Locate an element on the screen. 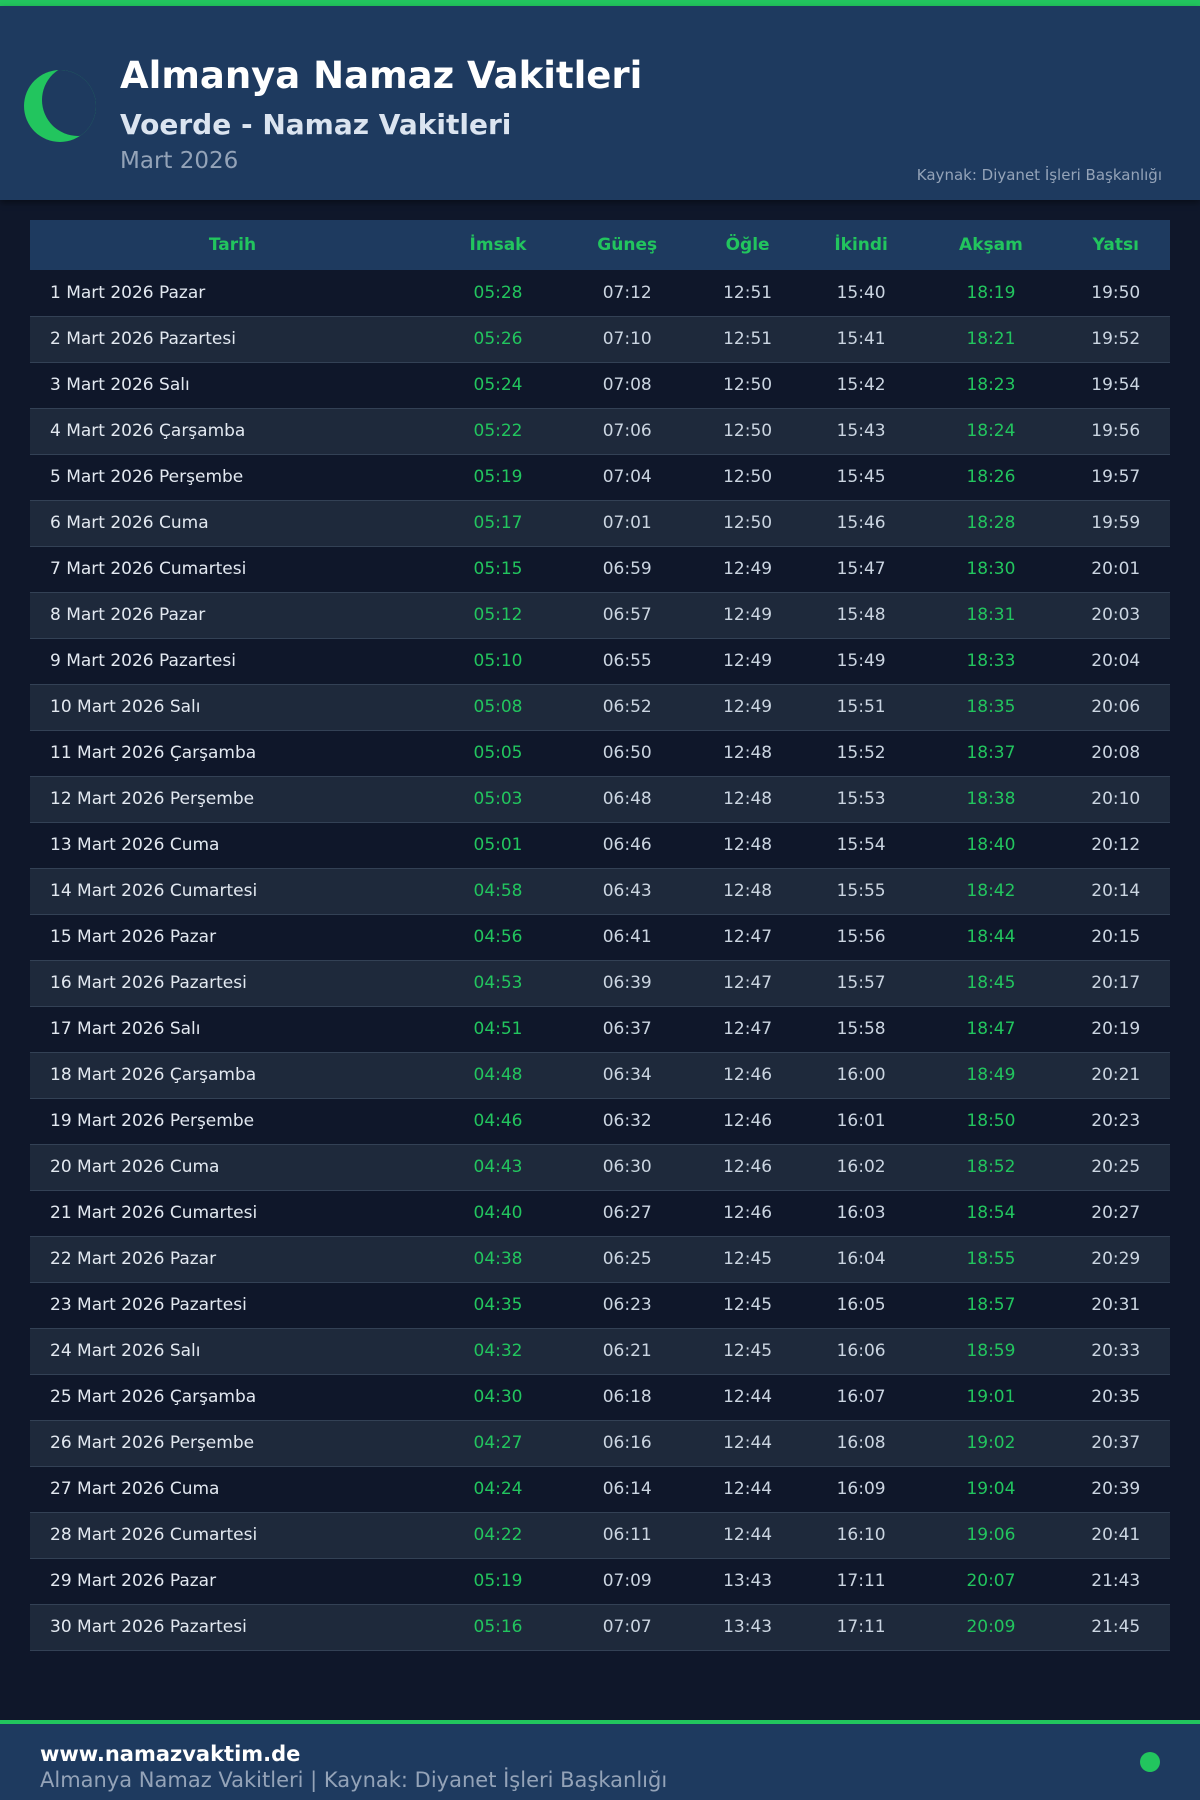 Image resolution: width=1200 pixels, height=1800 pixels. time-cell: 12:48 is located at coordinates (747, 753).